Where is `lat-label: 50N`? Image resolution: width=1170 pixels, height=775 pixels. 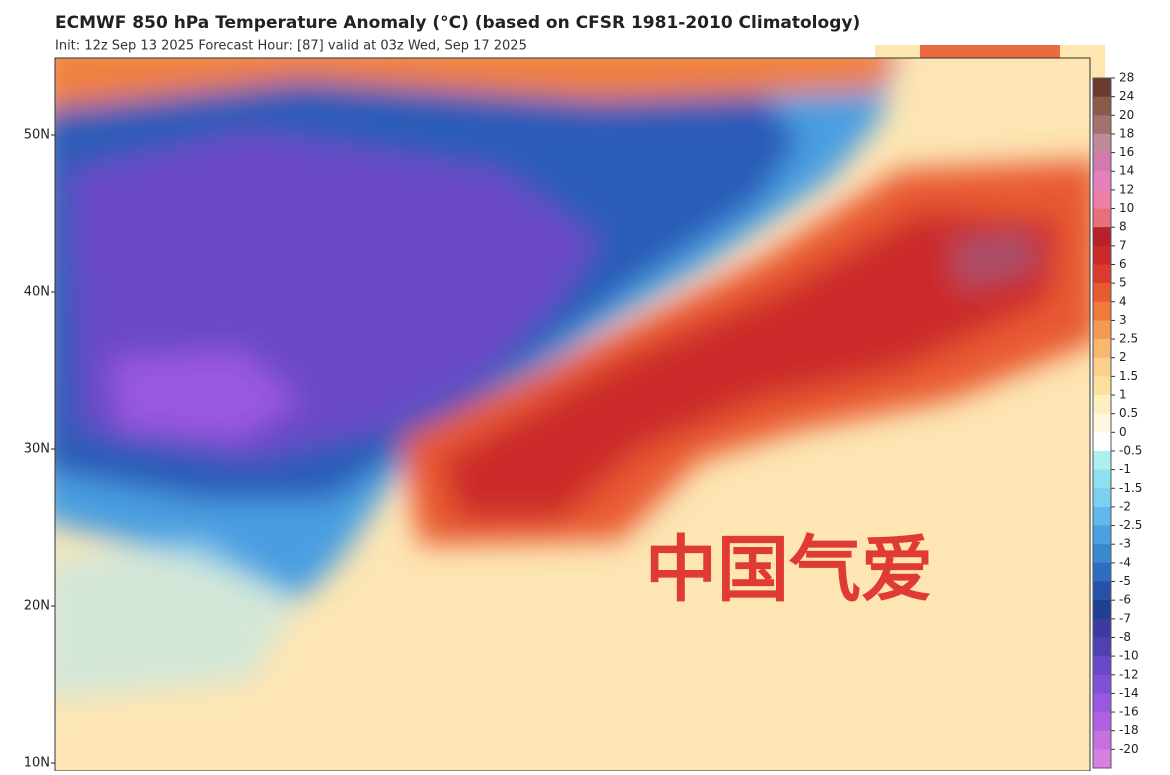
lat-label: 50N is located at coordinates (37, 135).